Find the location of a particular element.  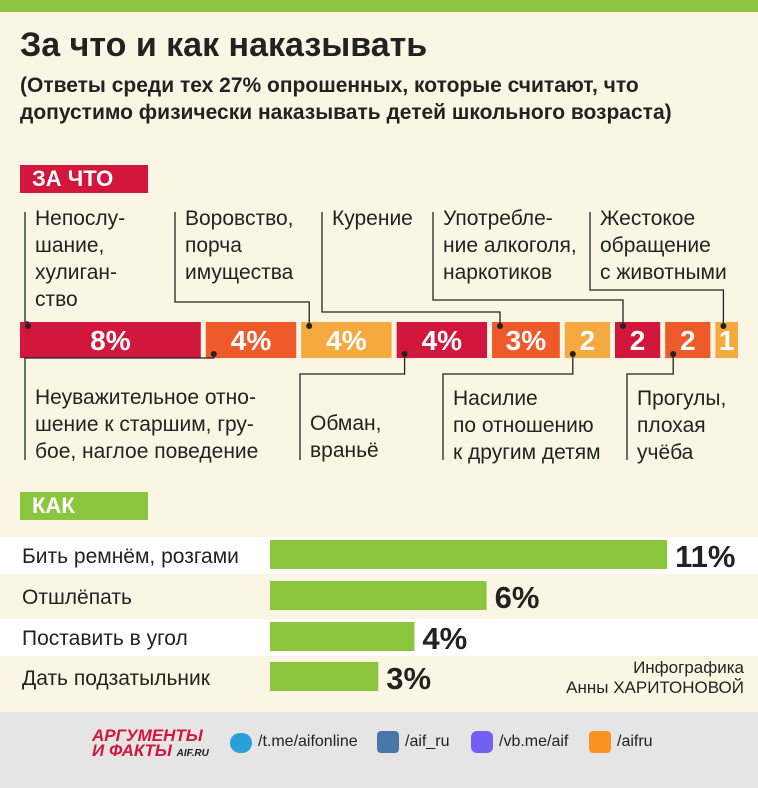

vk-icon is located at coordinates (388, 742).